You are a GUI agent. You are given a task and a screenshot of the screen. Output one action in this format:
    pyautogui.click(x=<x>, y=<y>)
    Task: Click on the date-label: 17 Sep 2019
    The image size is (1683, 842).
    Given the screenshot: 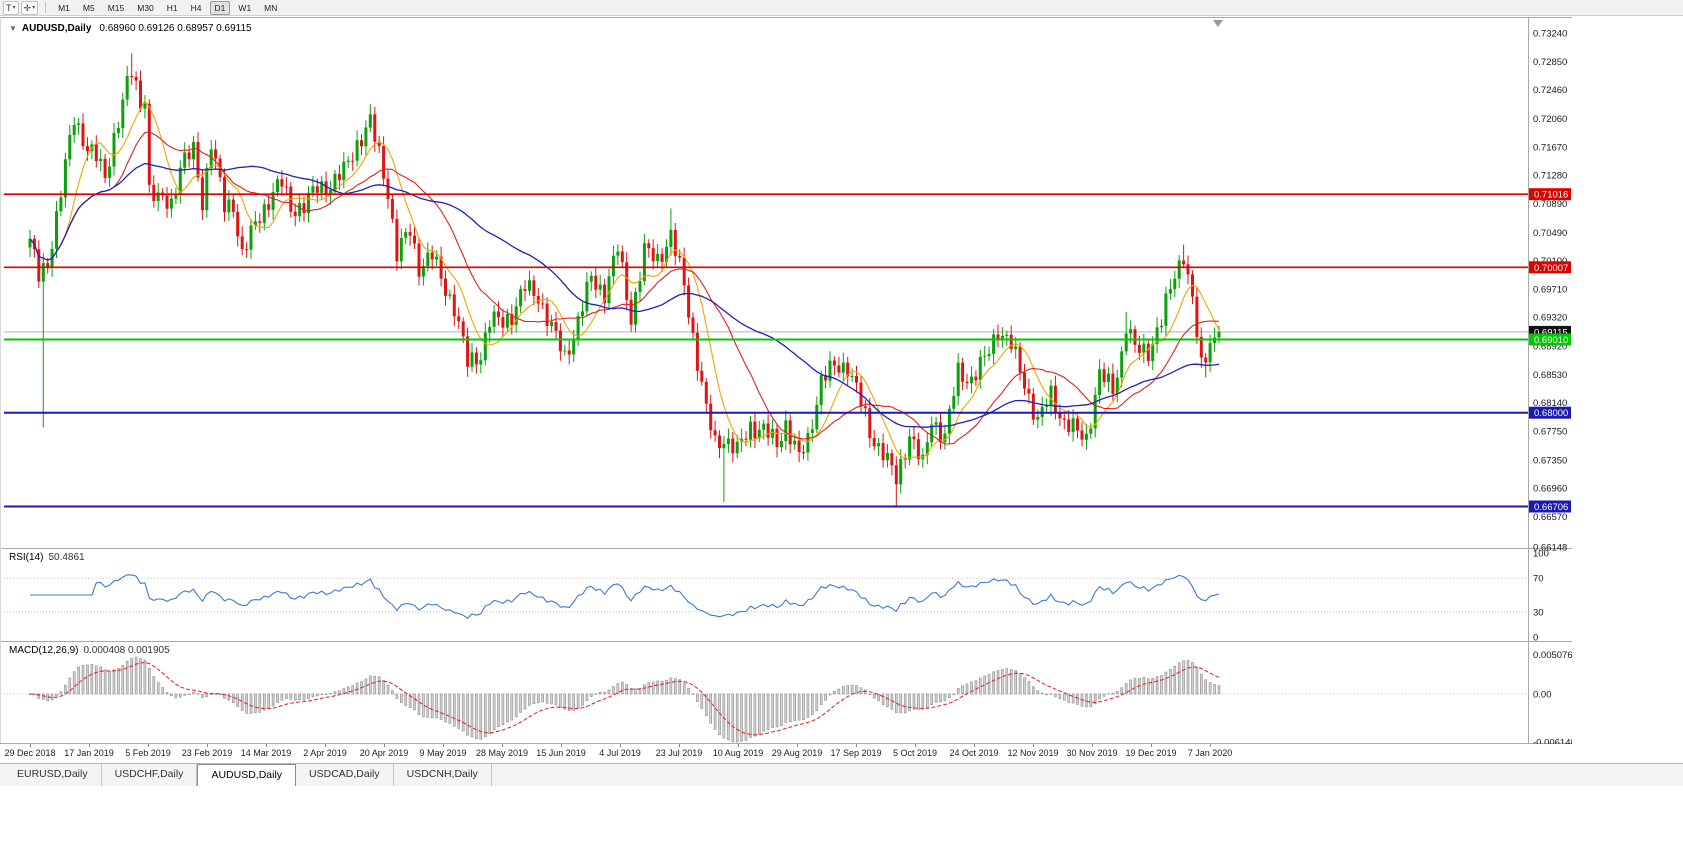 What is the action you would take?
    pyautogui.click(x=856, y=753)
    